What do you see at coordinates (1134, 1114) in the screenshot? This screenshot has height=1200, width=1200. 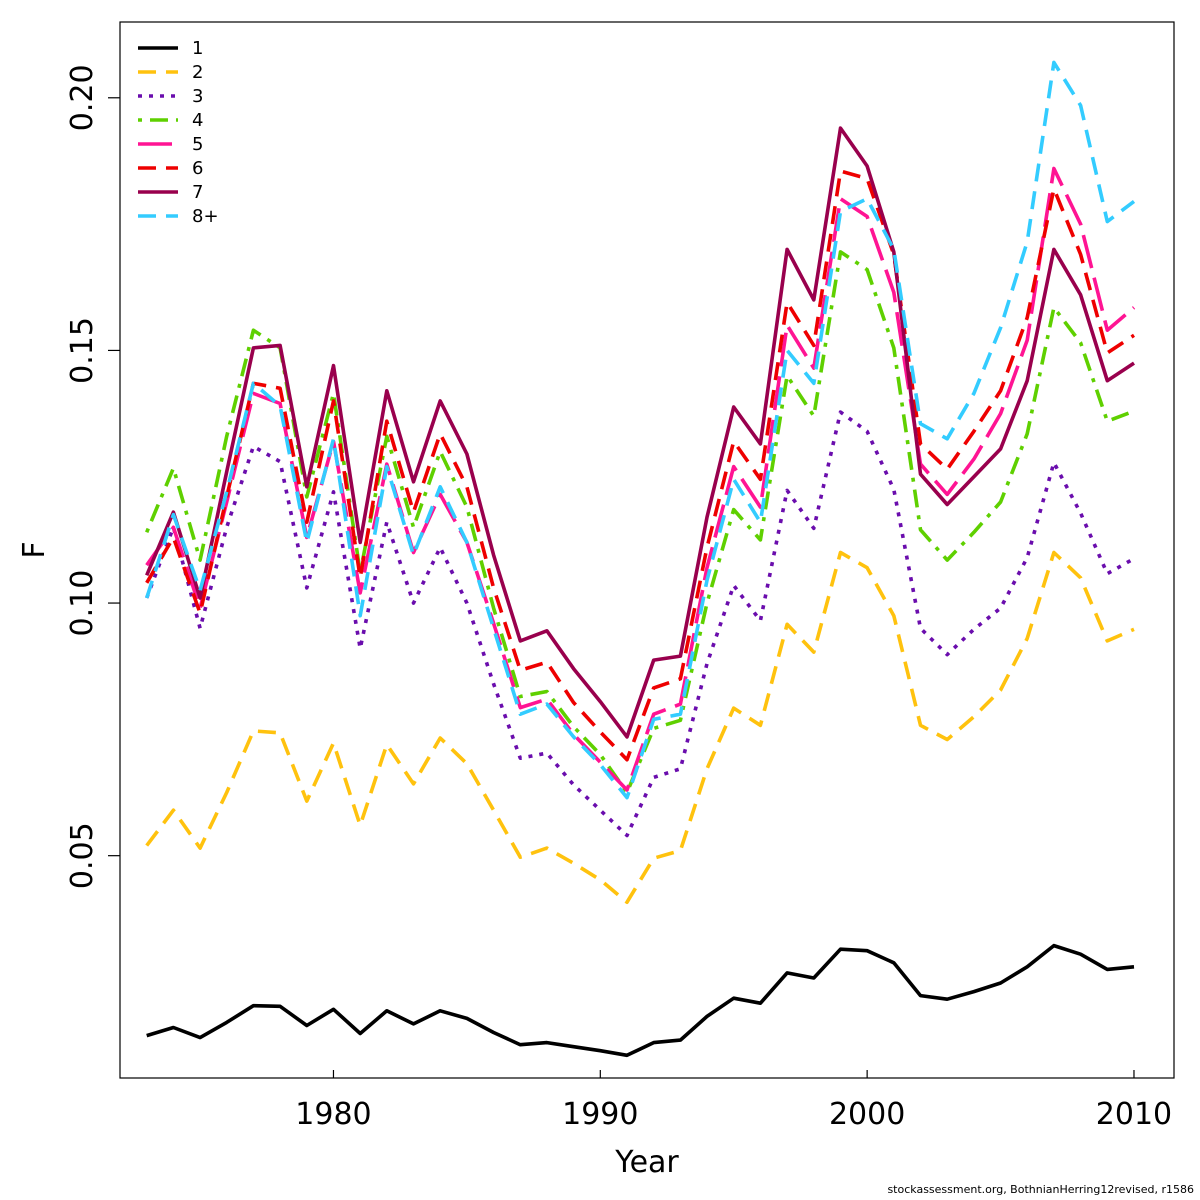 I see `x-tick-label: 2010` at bounding box center [1134, 1114].